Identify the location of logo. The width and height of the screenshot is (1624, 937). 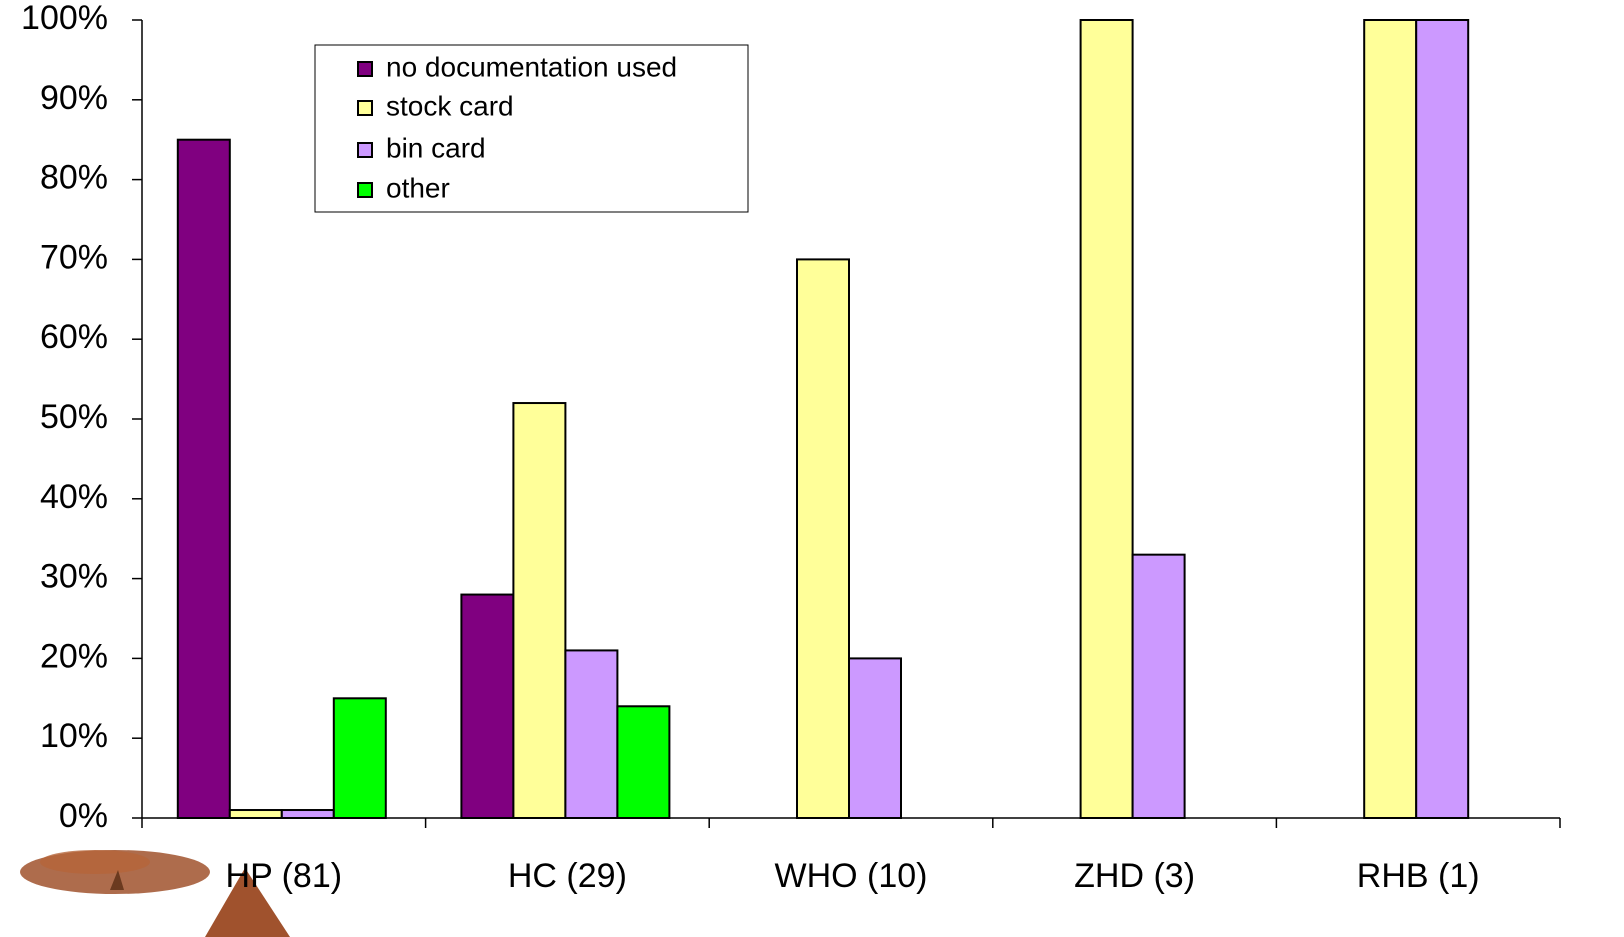
(155, 893).